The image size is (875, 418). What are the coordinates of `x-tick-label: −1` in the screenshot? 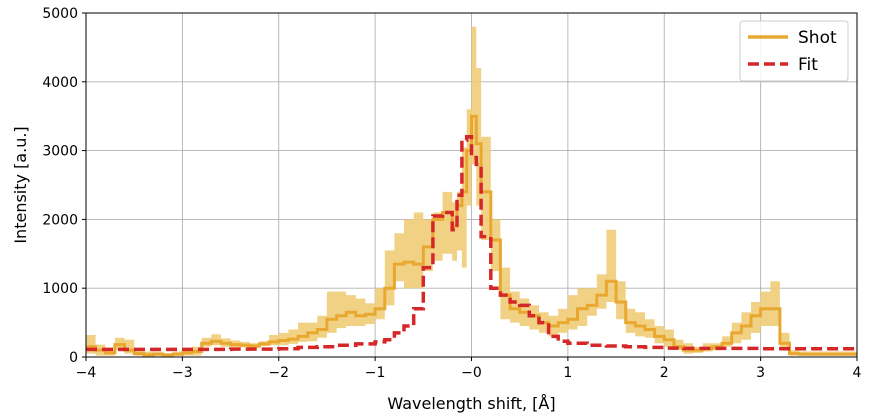 It's located at (375, 373).